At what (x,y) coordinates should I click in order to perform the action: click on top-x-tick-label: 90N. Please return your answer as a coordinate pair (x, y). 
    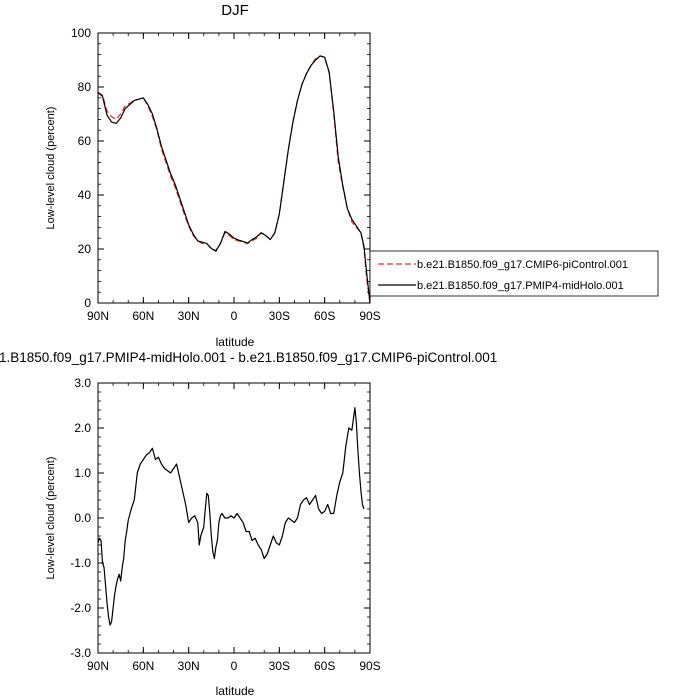
    Looking at the image, I should click on (98, 316).